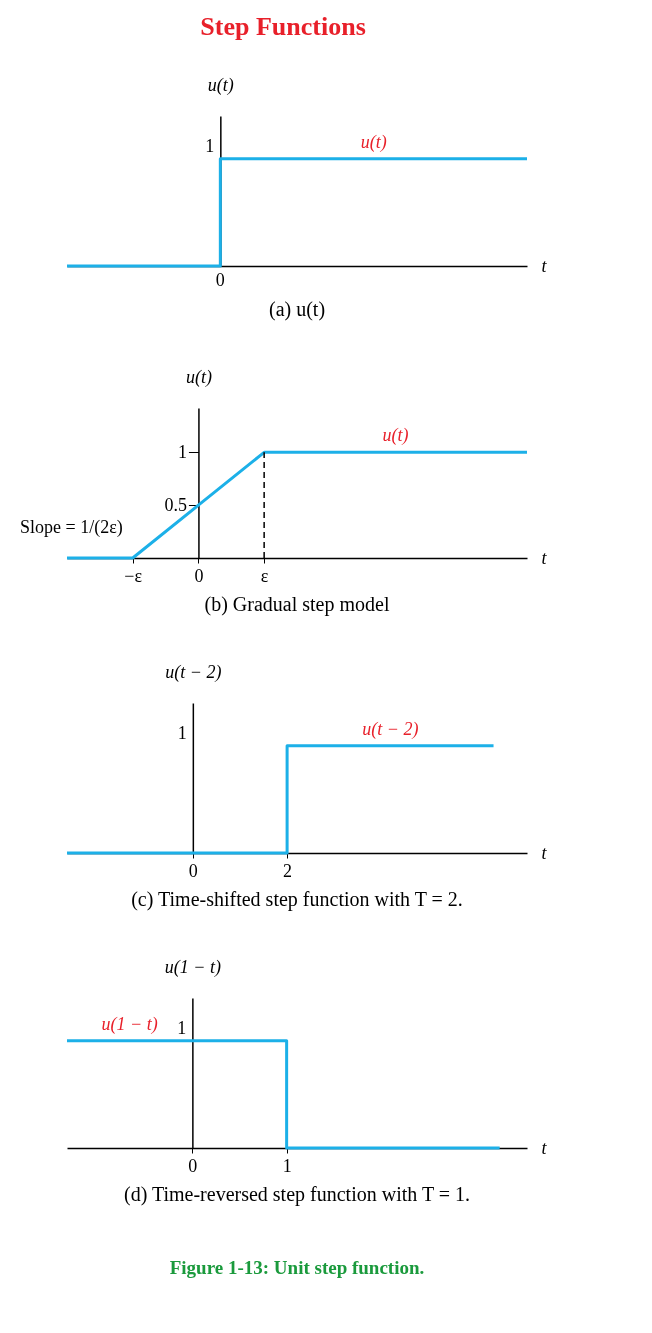 The width and height of the screenshot is (652, 1333). What do you see at coordinates (210, 145) in the screenshot?
I see `text: 1` at bounding box center [210, 145].